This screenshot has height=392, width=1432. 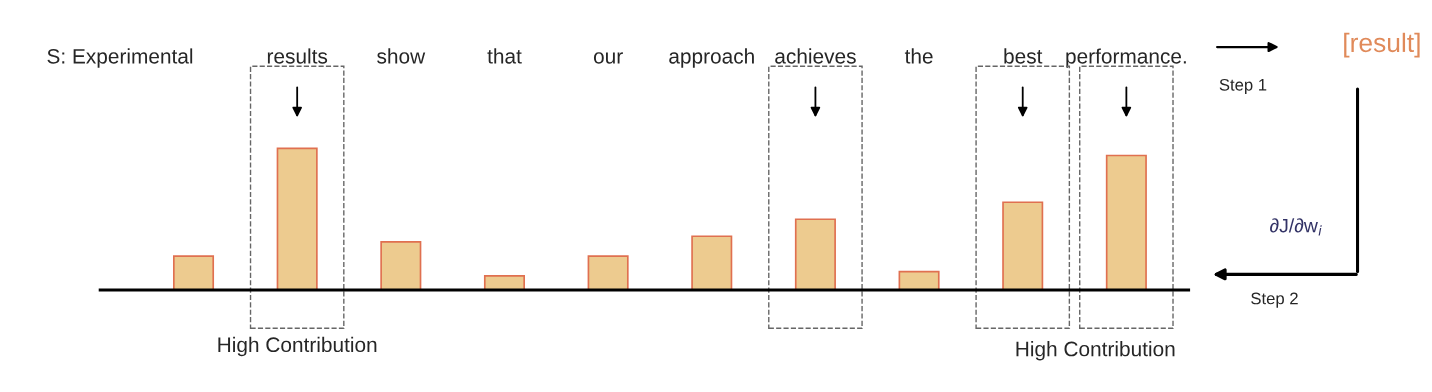 What do you see at coordinates (1382, 45) in the screenshot?
I see `text: [result]` at bounding box center [1382, 45].